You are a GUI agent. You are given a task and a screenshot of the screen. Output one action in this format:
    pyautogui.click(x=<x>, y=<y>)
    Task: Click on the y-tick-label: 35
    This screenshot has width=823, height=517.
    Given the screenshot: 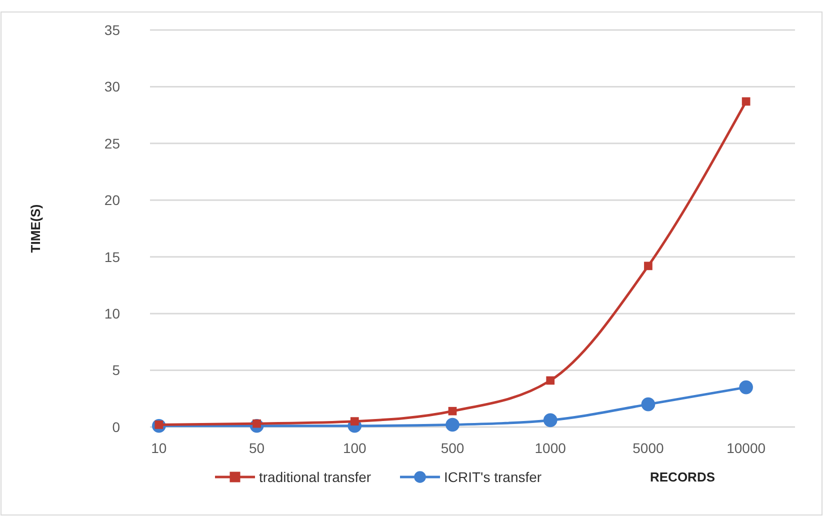 What is the action you would take?
    pyautogui.click(x=112, y=30)
    